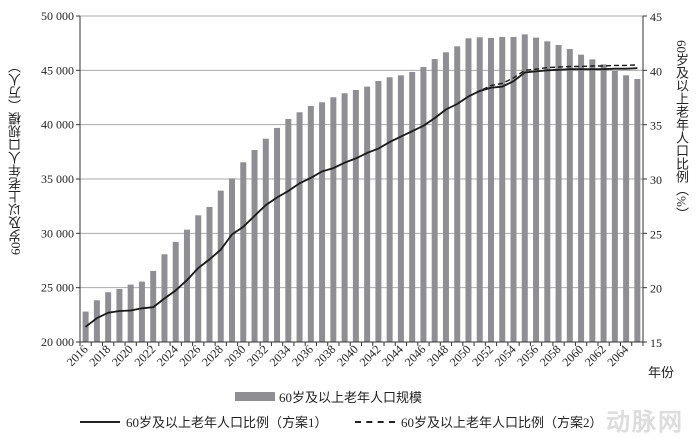  Describe the element at coordinates (412, 207) in the screenshot. I see `bar-2045` at that location.